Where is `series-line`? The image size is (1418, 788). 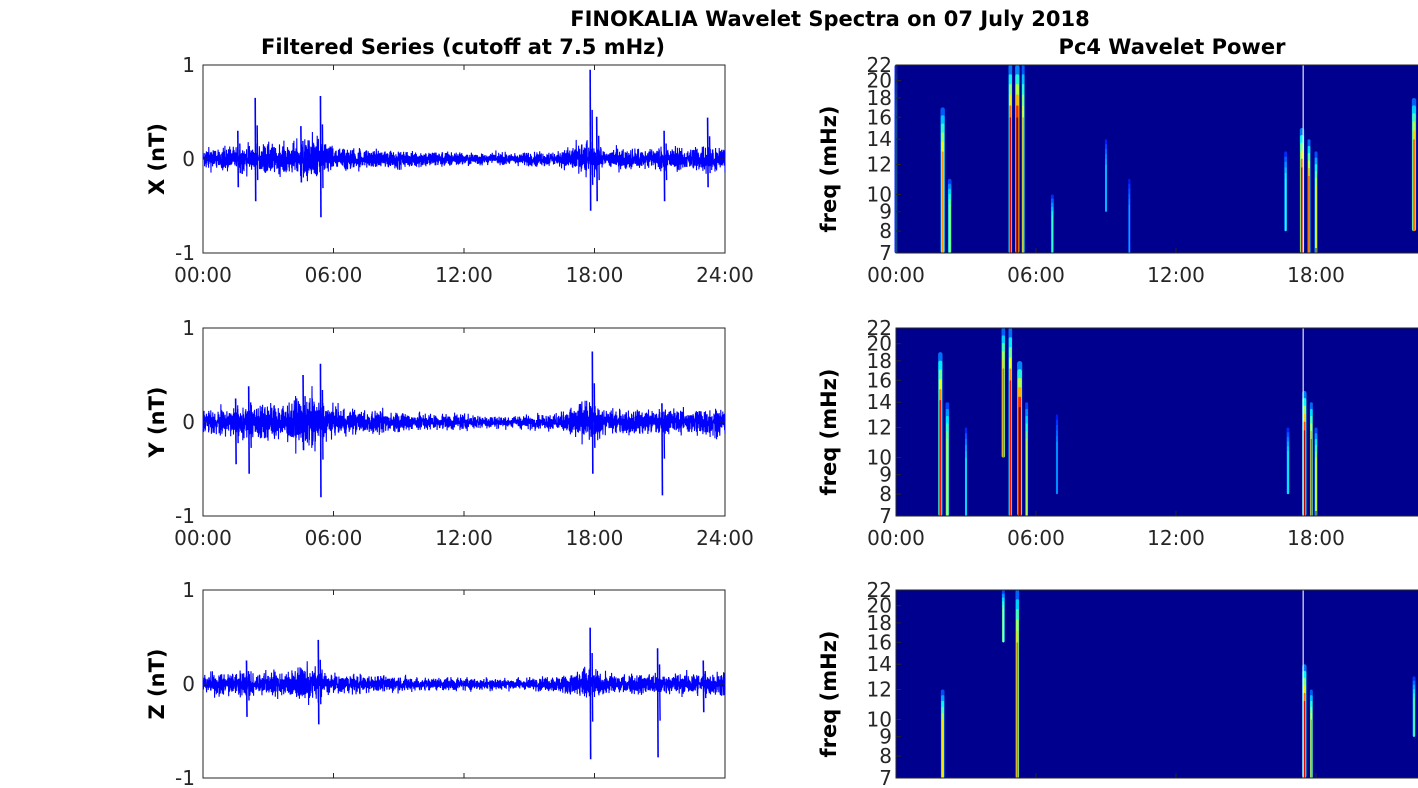
series-line is located at coordinates (464, 683).